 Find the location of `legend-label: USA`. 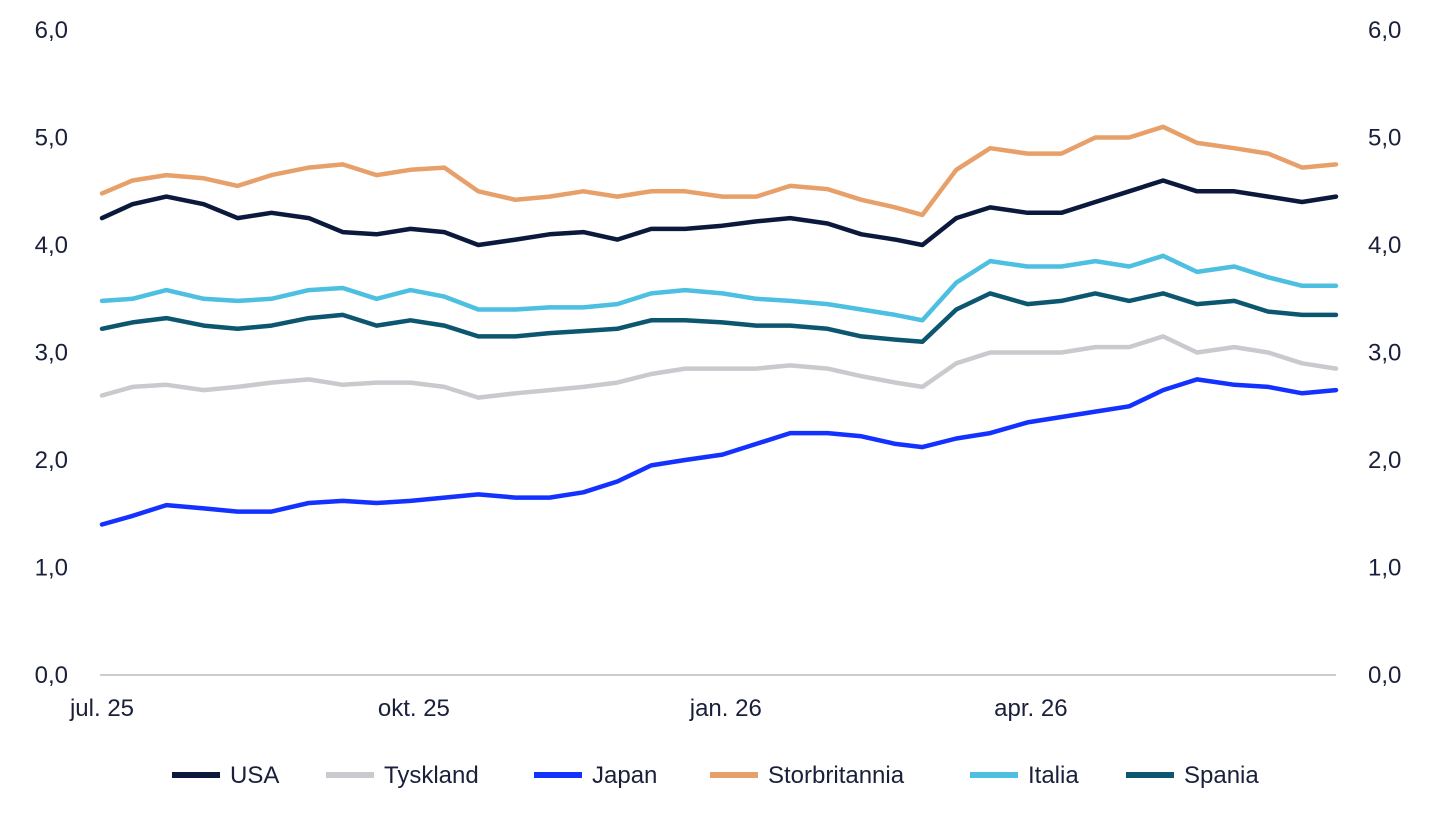

legend-label: USA is located at coordinates (254, 775).